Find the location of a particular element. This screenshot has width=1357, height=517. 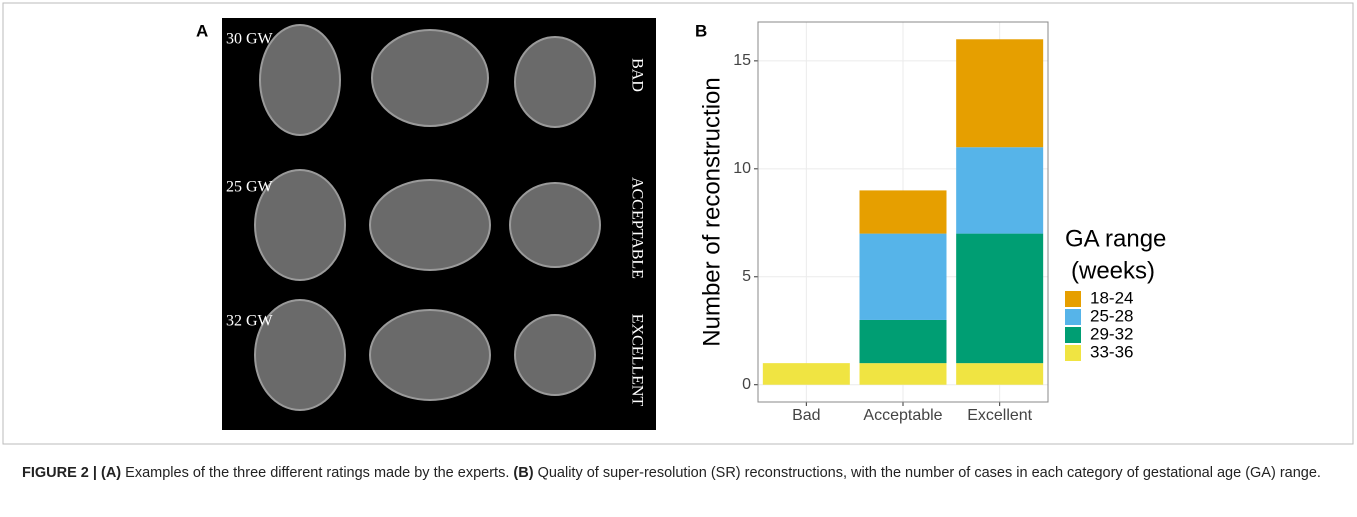

y-tick-label: 15 is located at coordinates (742, 60).